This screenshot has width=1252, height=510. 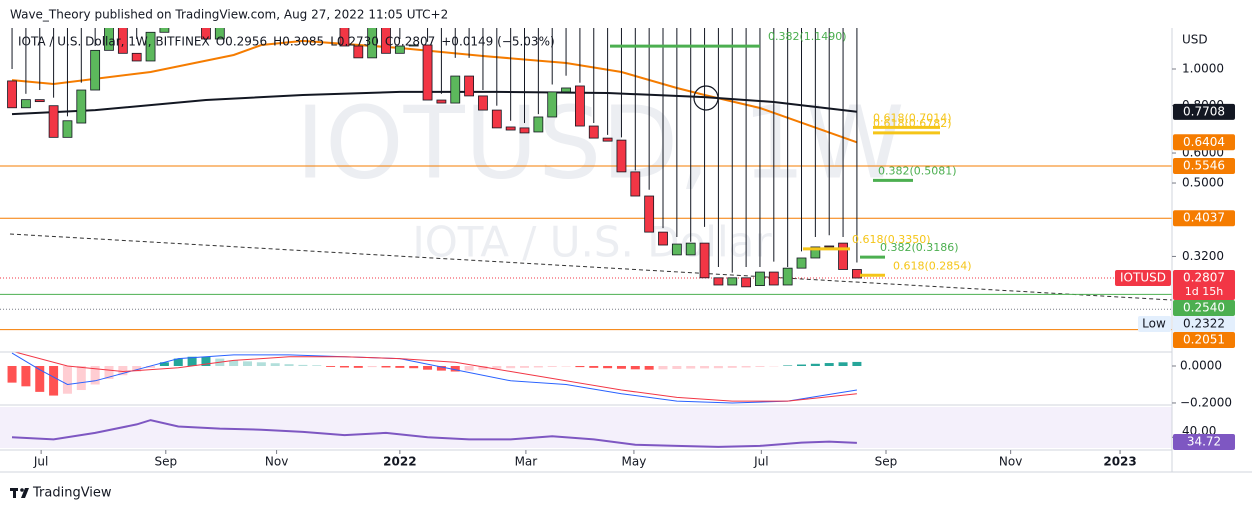 What do you see at coordinates (1204, 307) in the screenshot?
I see `price-badge-label: 0.2540` at bounding box center [1204, 307].